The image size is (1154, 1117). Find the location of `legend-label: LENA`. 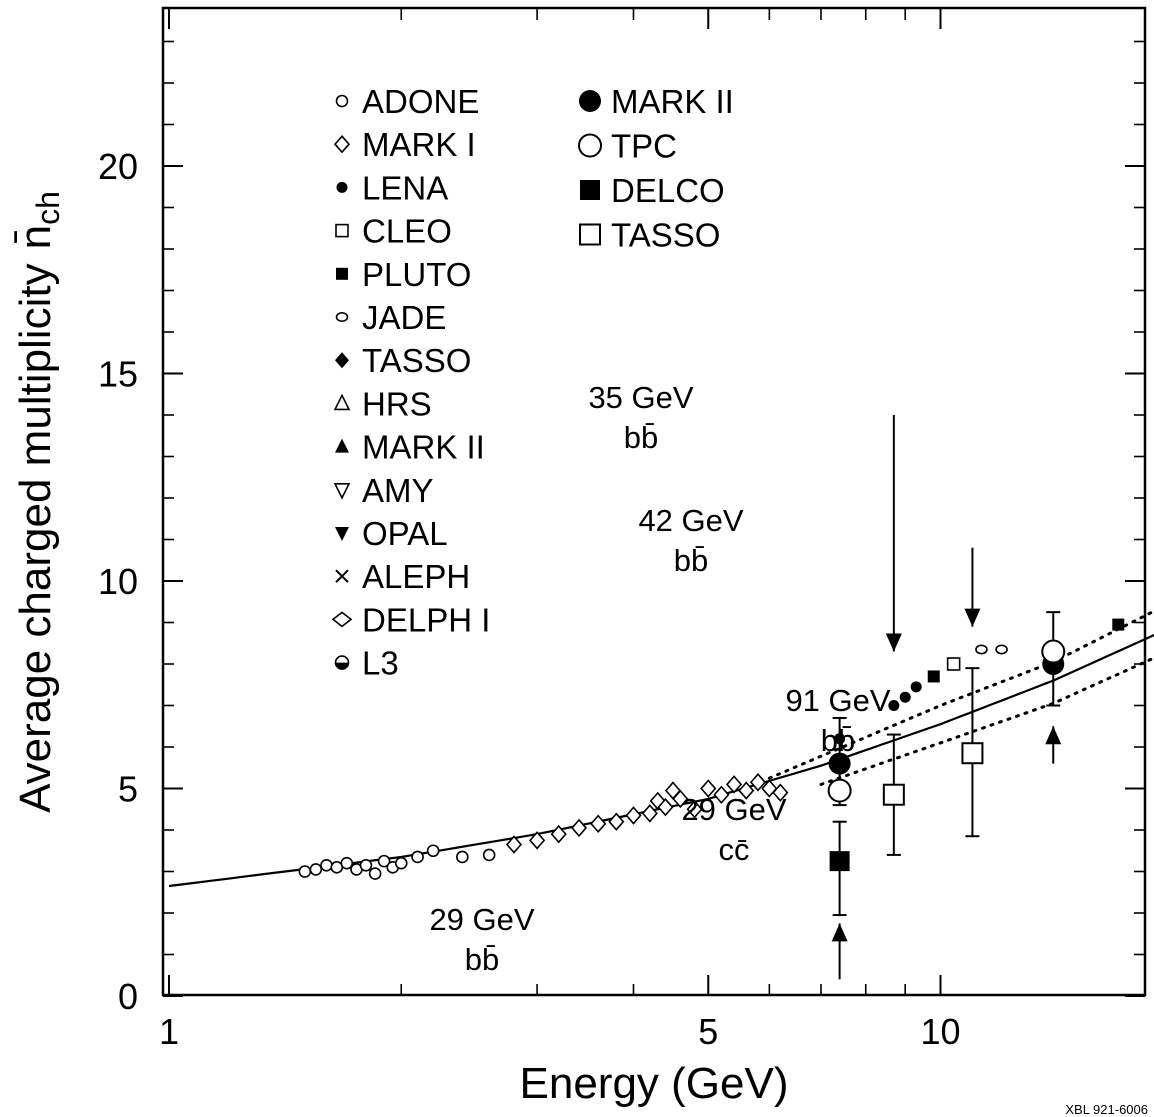

legend-label: LENA is located at coordinates (405, 187).